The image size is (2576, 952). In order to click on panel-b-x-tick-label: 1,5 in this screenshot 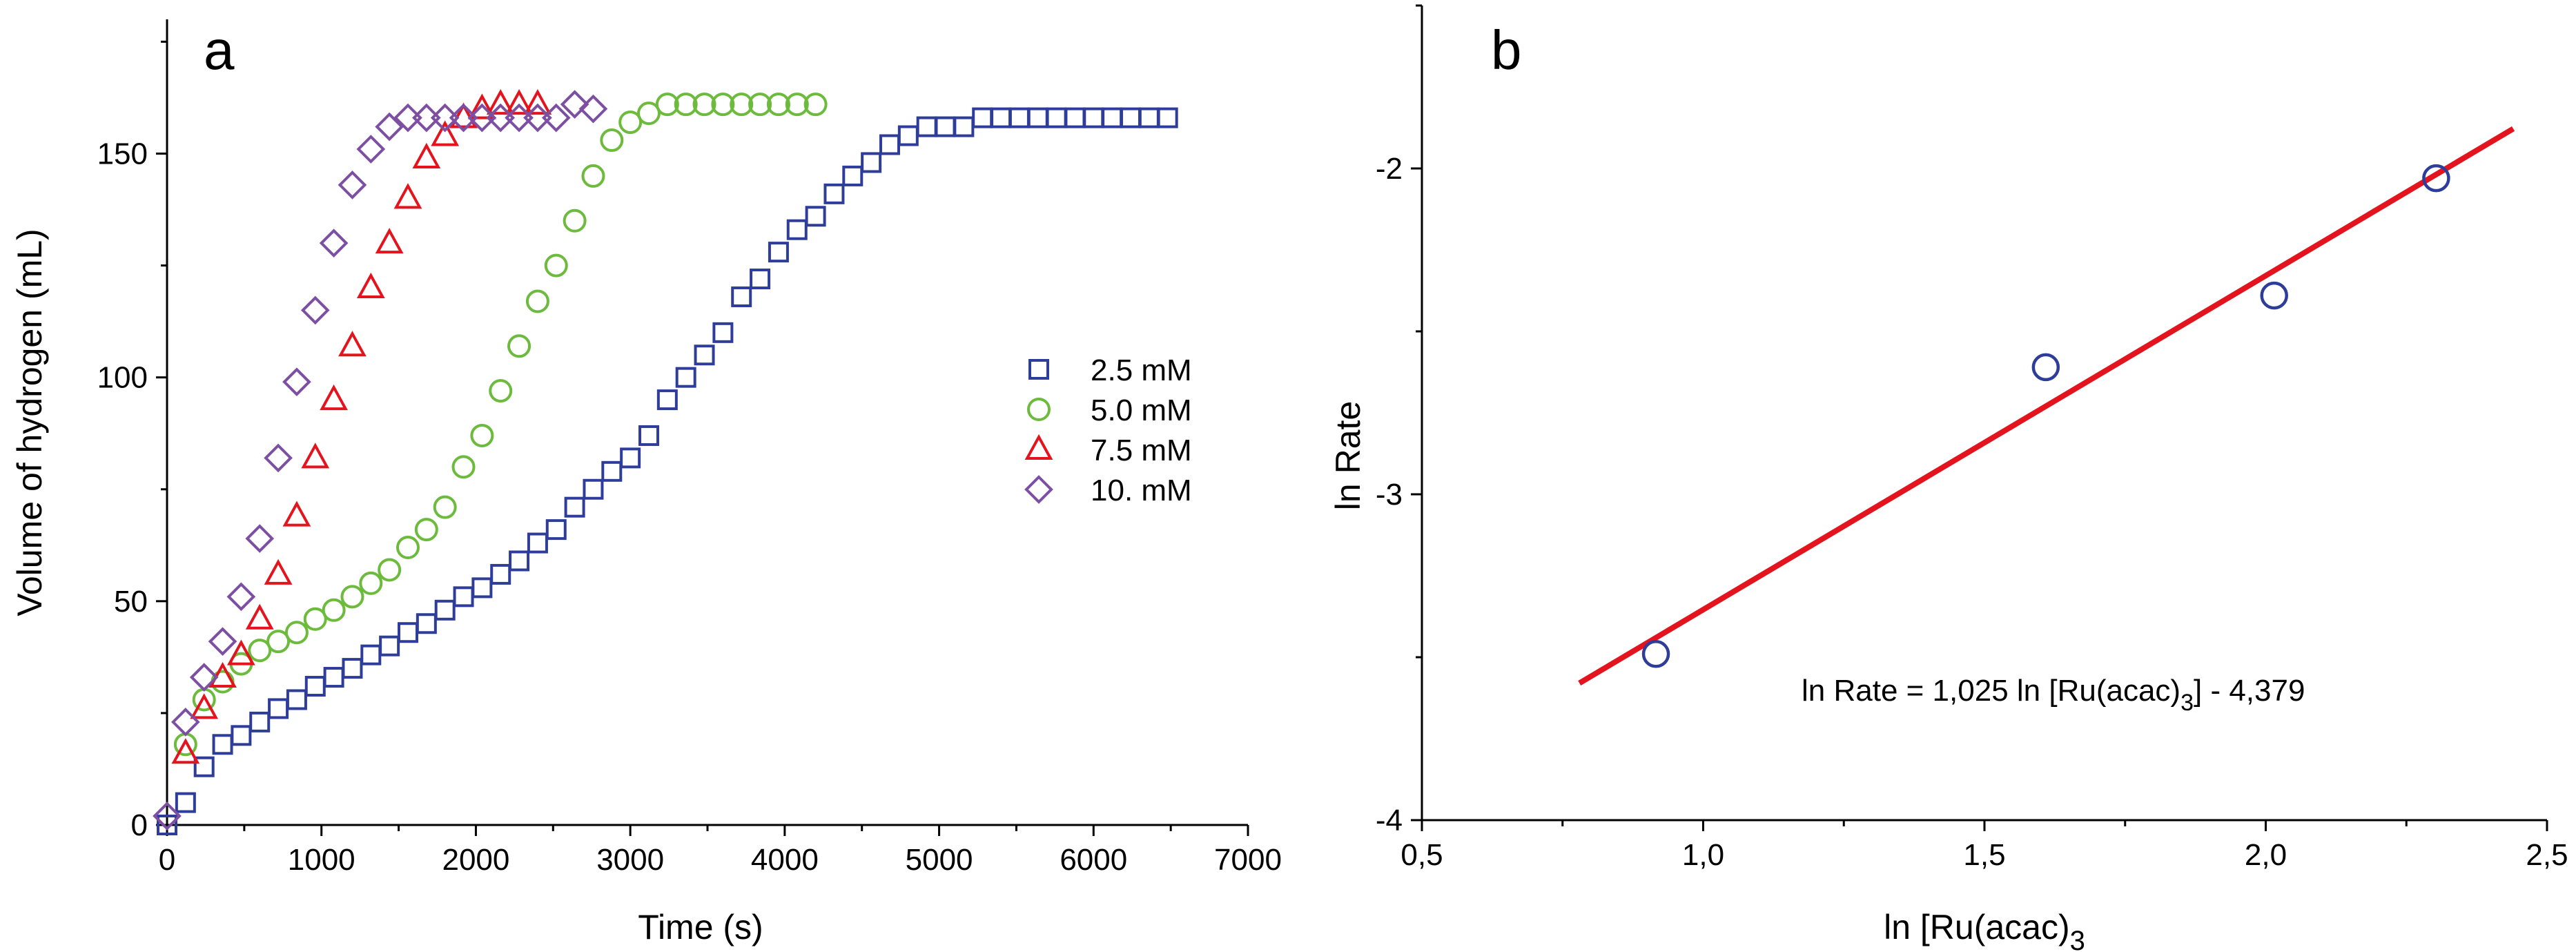, I will do `click(1984, 855)`.